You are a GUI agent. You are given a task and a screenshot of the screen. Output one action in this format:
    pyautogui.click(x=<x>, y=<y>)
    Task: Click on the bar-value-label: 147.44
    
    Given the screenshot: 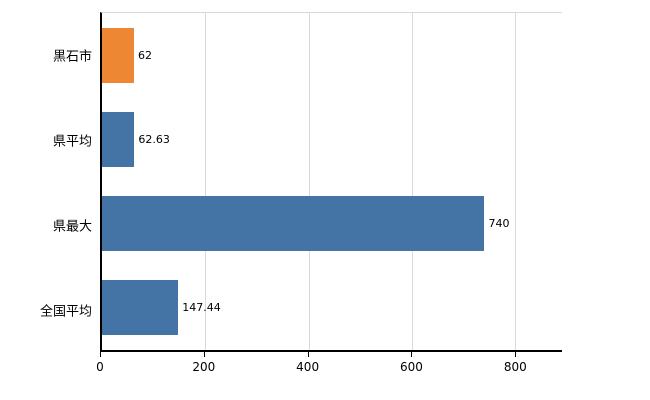 What is the action you would take?
    pyautogui.click(x=201, y=308)
    